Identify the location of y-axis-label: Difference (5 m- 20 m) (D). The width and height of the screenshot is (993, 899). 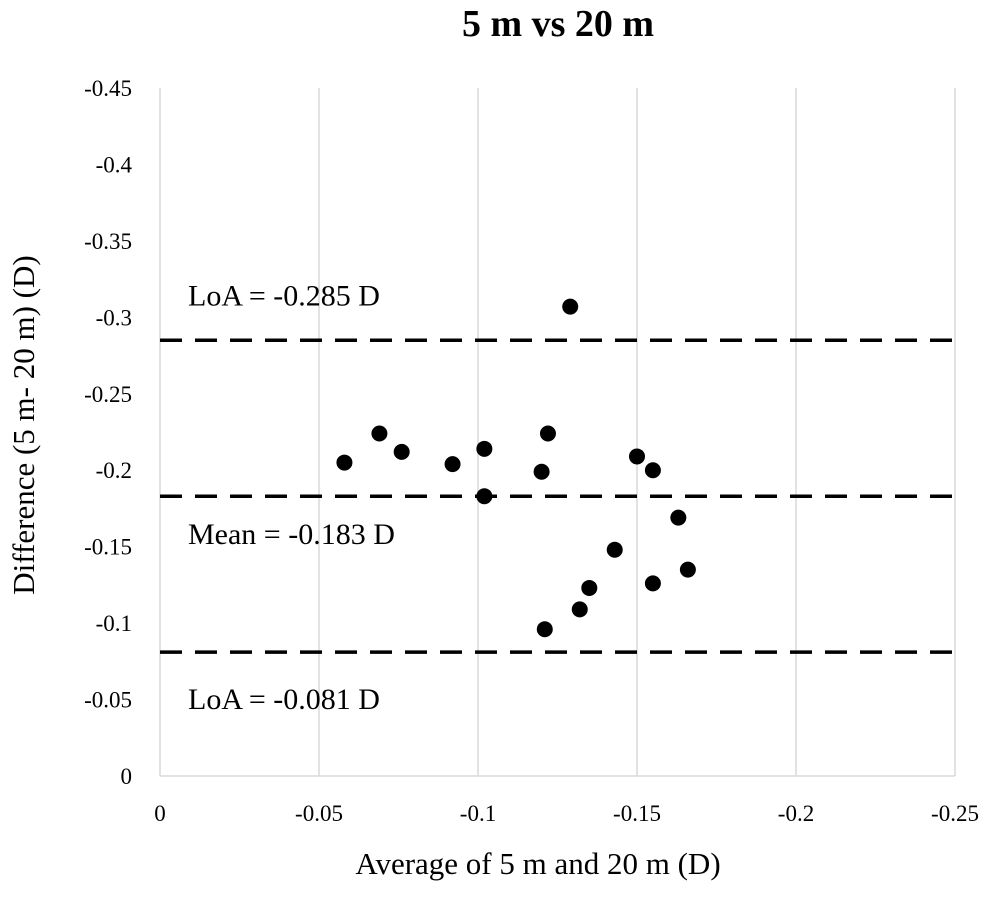
(23, 424).